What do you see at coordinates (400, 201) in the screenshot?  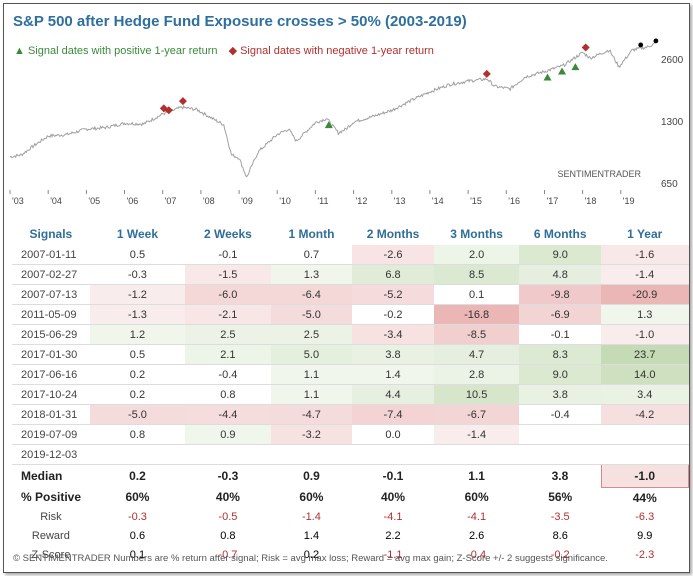 I see `x-tick-label: '13` at bounding box center [400, 201].